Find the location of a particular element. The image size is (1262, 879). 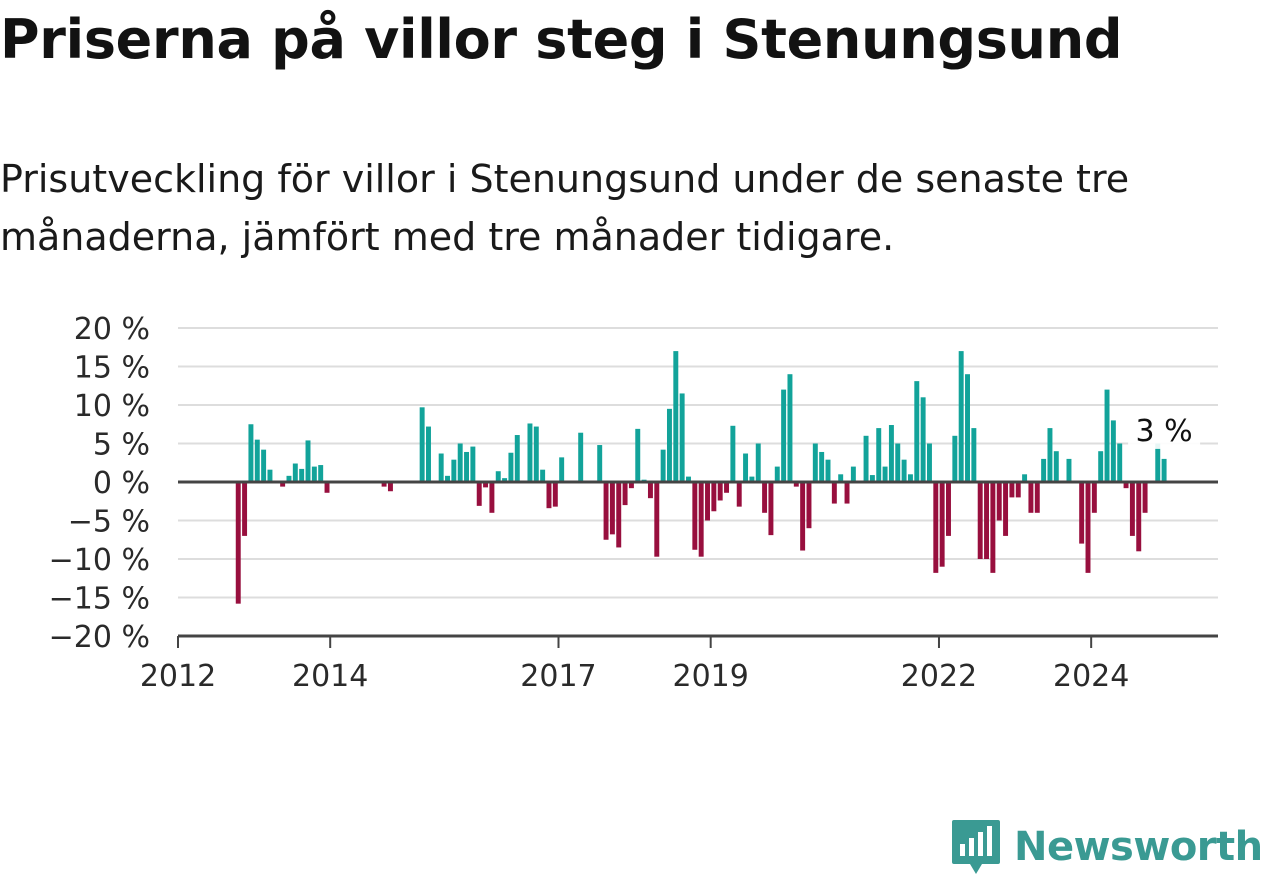

x-axis: 2012 2014 2017 2019 2022 2024 is located at coordinates (679, 664).